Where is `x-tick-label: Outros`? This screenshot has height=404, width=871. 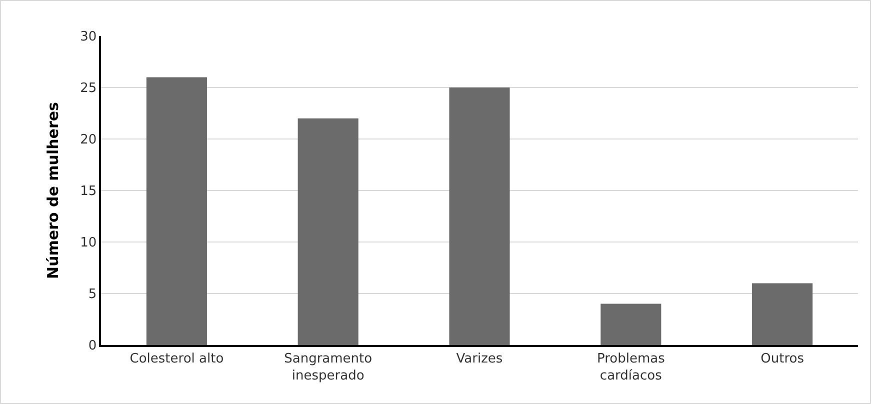 x-tick-label: Outros is located at coordinates (782, 358).